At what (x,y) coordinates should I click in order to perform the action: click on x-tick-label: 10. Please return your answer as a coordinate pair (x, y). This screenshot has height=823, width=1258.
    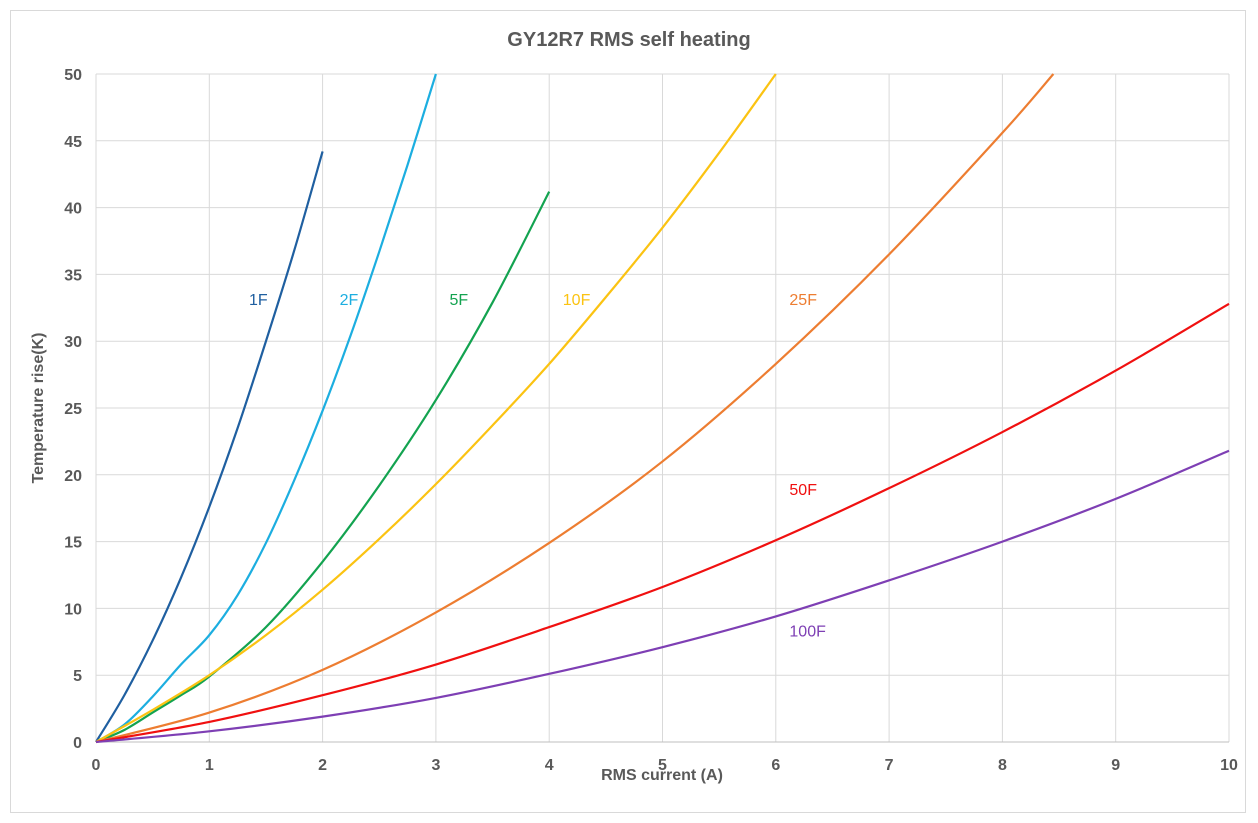
    Looking at the image, I should click on (1229, 765).